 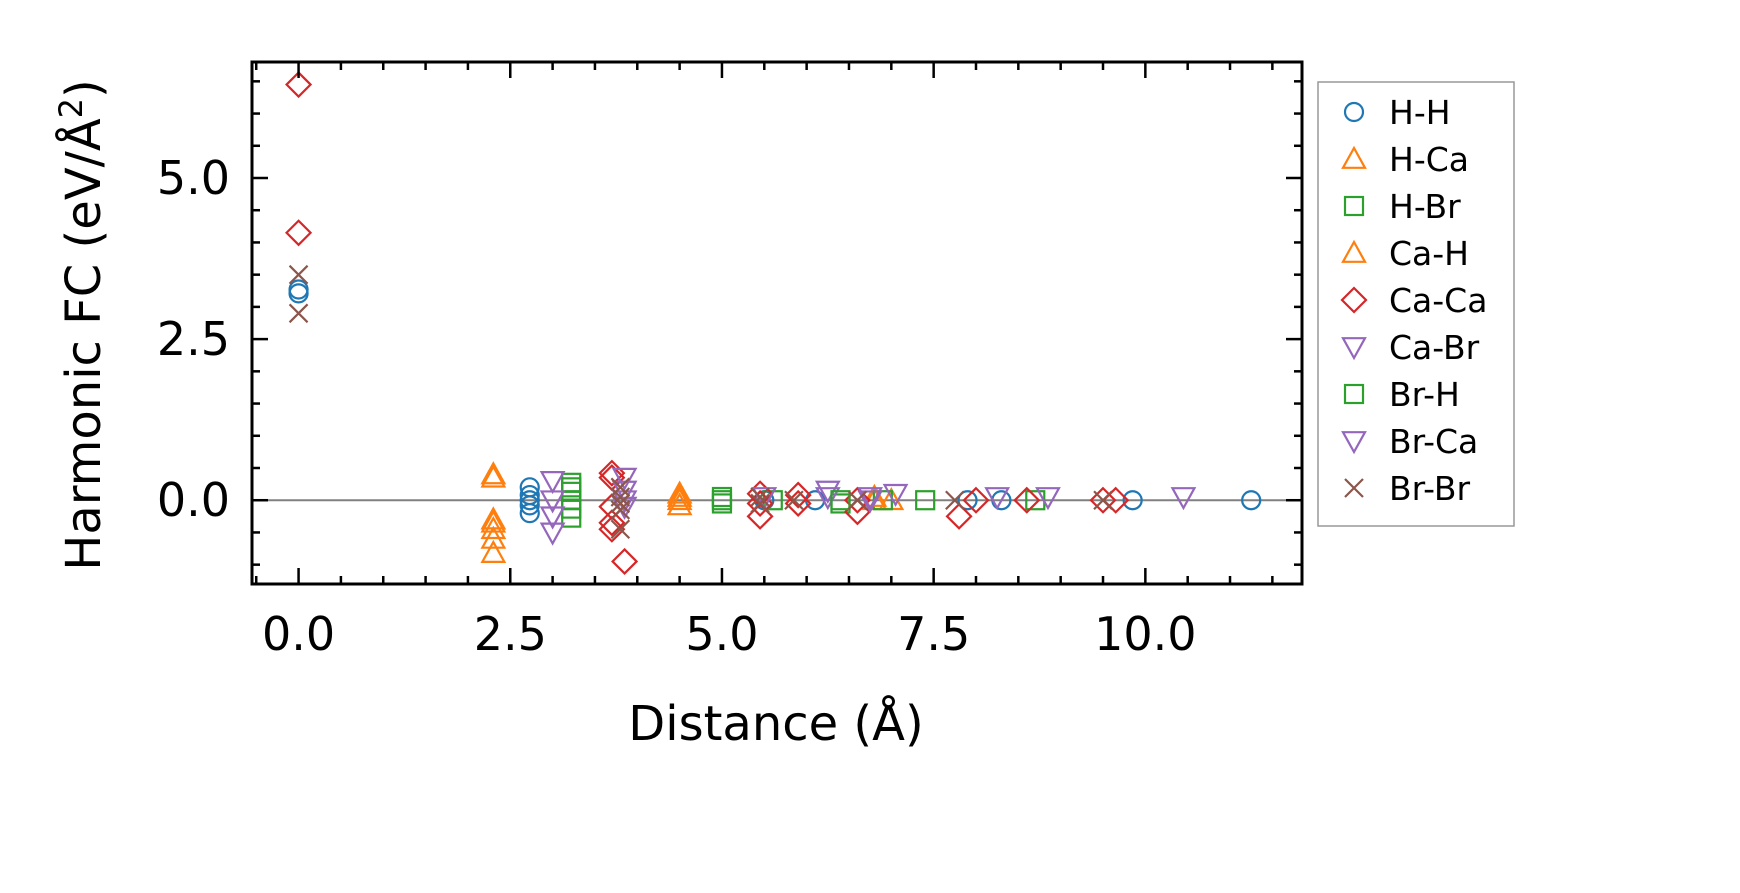 I want to click on x-tick-label: 7.5, so click(x=933, y=634).